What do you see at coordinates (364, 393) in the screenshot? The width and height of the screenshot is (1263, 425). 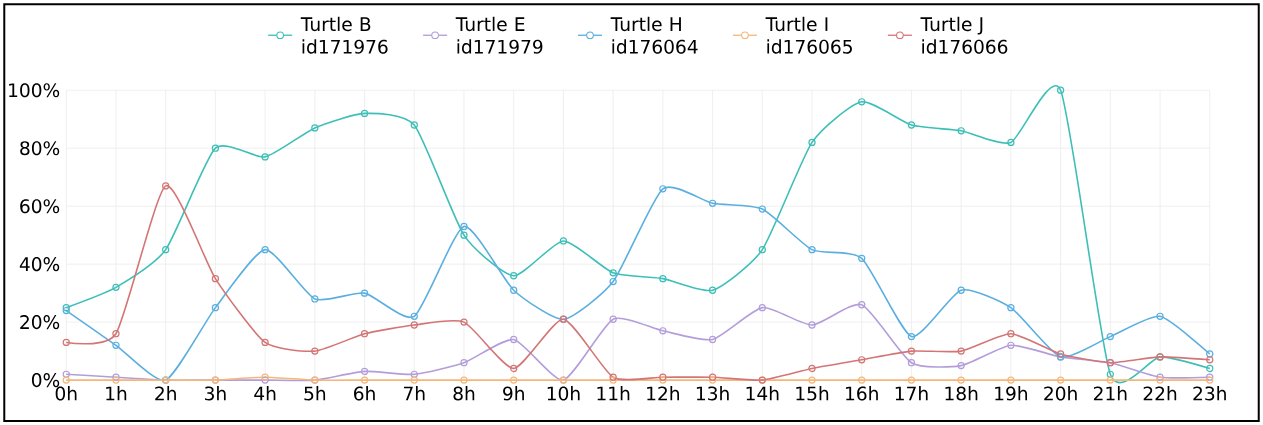 I see `x-tick-label: 6h` at bounding box center [364, 393].